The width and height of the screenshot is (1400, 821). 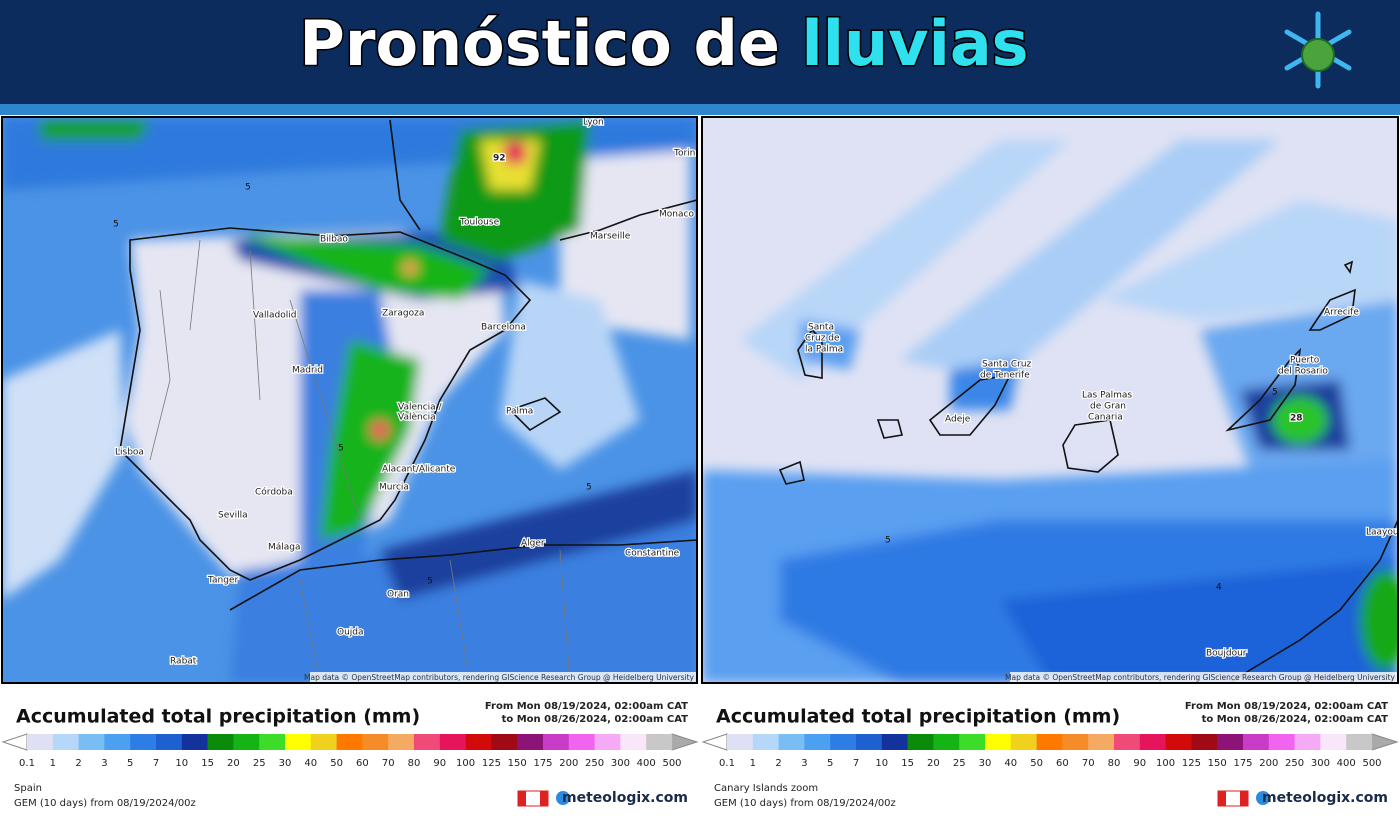 I want to click on place-label: Canaria, so click(x=1105, y=418).